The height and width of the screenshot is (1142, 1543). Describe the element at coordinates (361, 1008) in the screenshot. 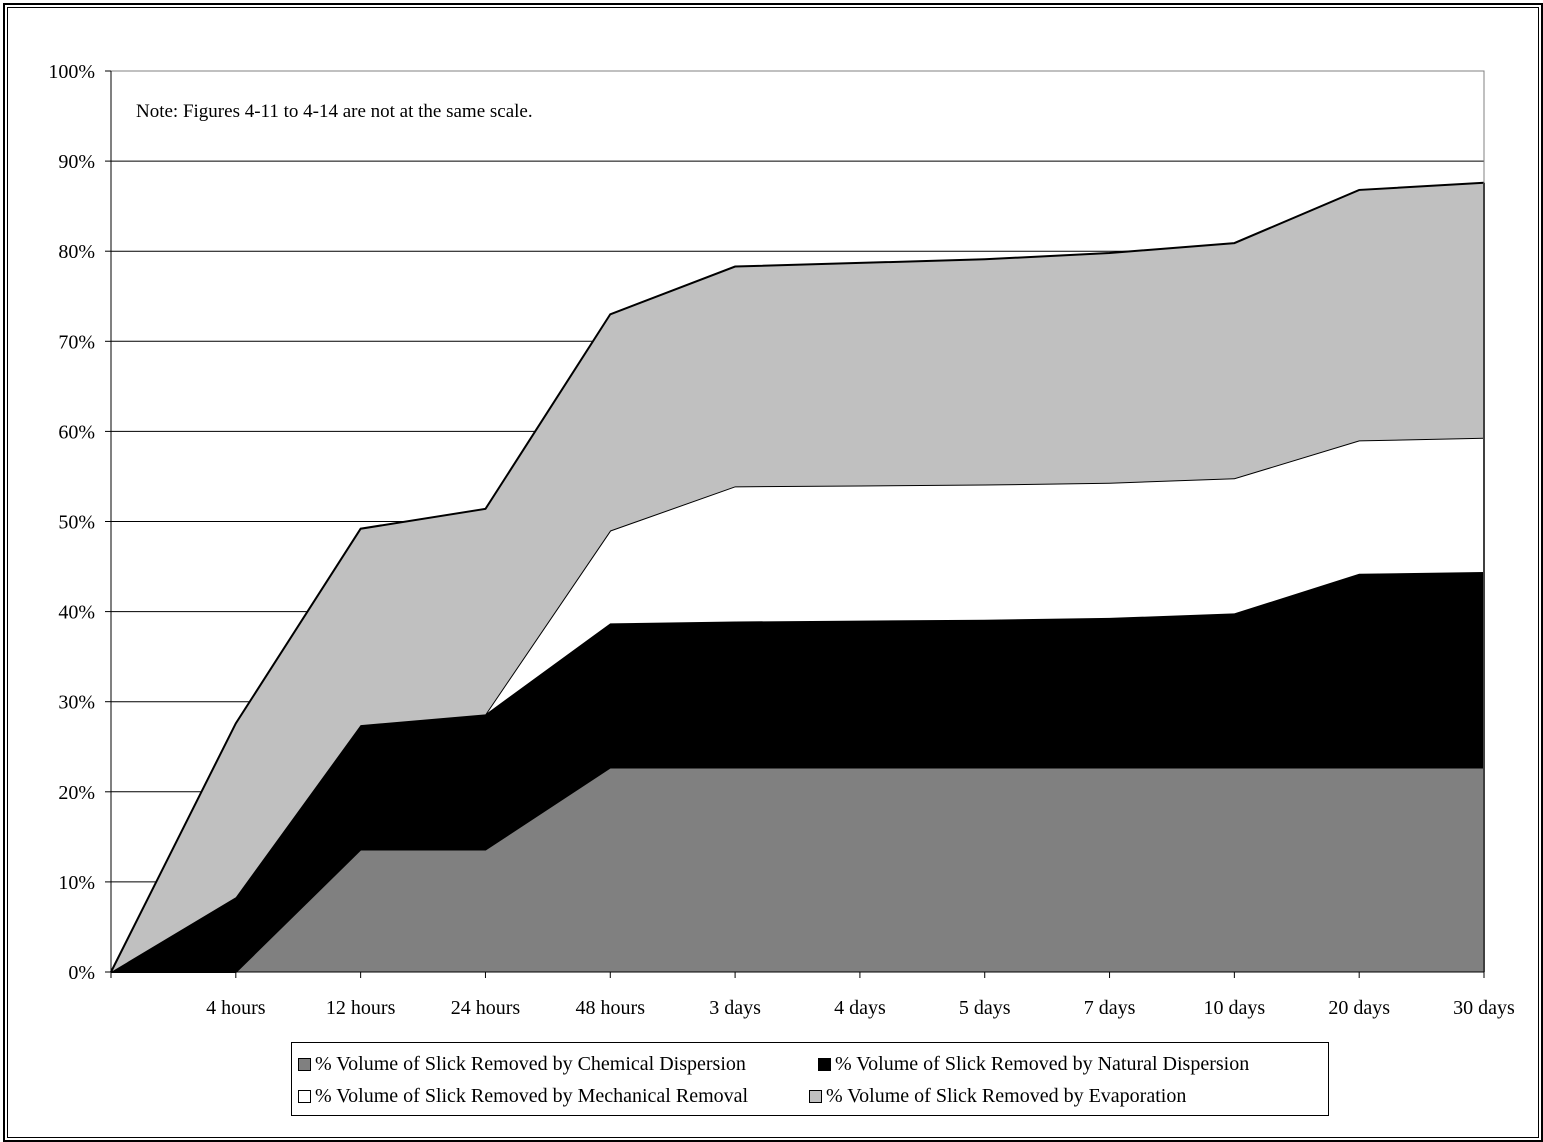

I see `x-tick-label: 12 hours` at that location.